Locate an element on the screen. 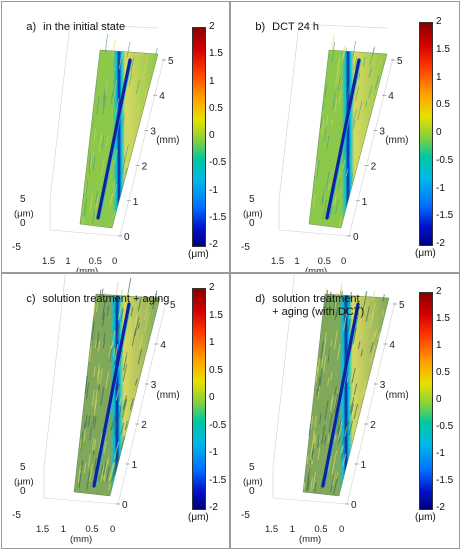  y-tick-label: 0 is located at coordinates (127, 237).